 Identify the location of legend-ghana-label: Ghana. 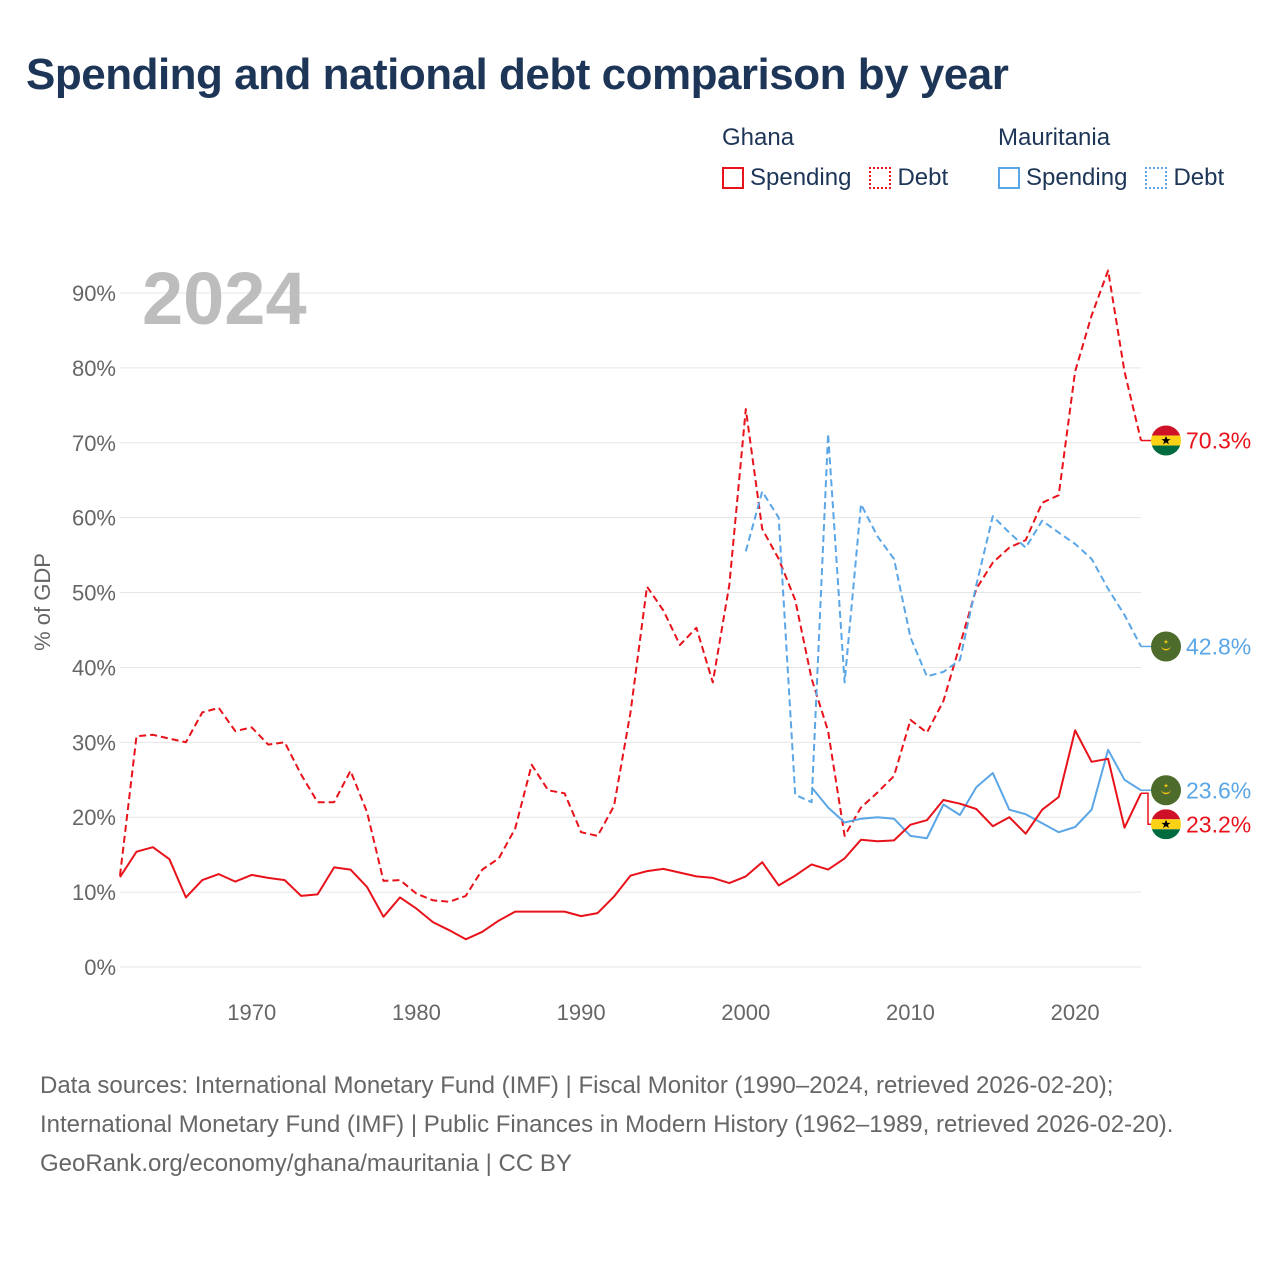
(758, 137).